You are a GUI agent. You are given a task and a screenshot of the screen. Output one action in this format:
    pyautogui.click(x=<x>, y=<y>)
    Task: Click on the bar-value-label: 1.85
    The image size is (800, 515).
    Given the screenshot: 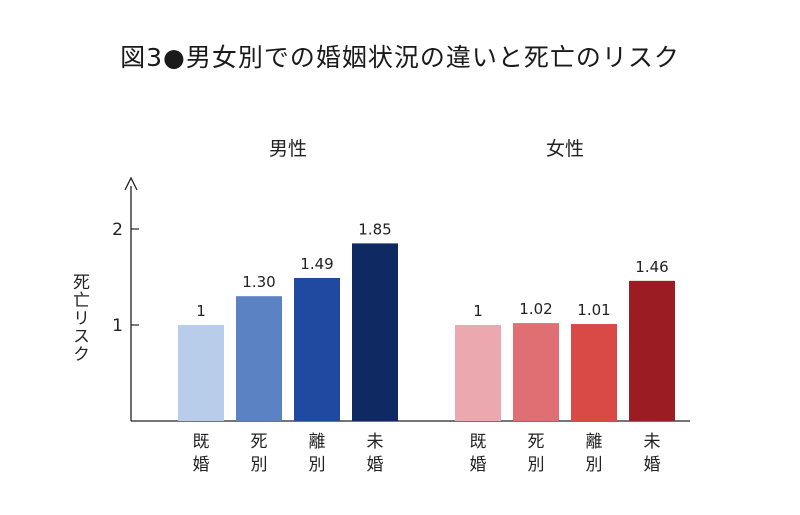 What is the action you would take?
    pyautogui.click(x=374, y=229)
    